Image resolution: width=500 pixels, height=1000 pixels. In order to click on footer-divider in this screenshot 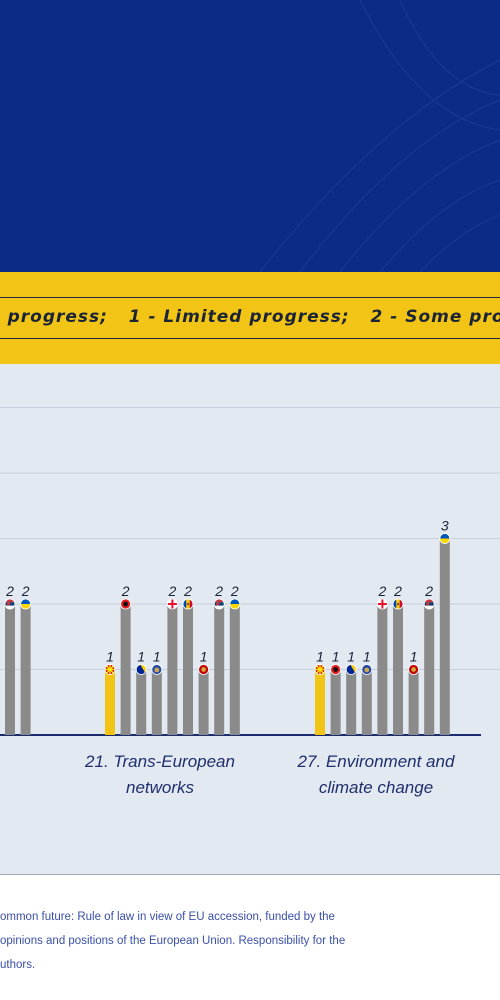, I will do `click(250, 874)`.